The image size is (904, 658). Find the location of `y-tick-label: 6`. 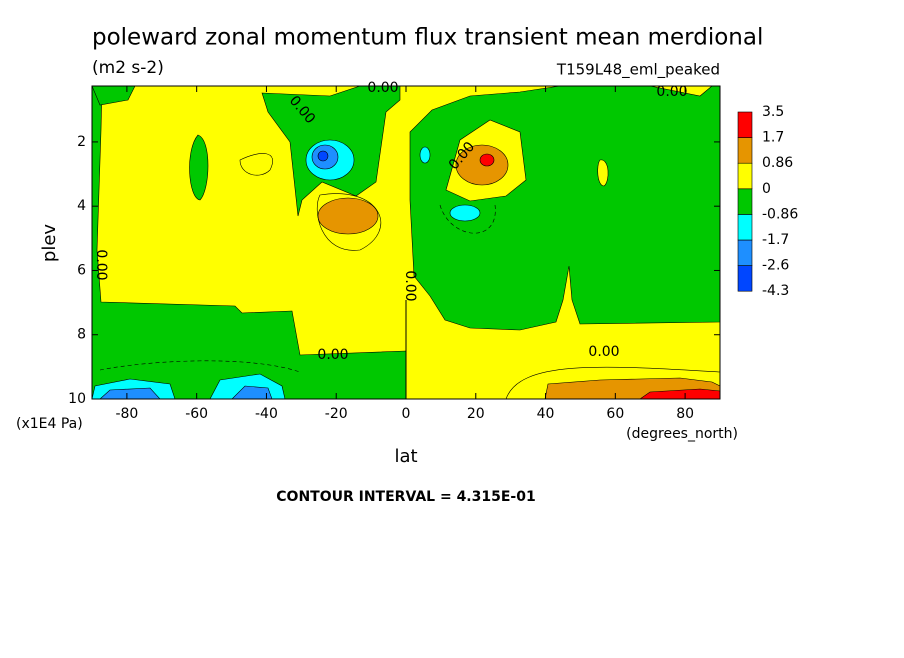

y-tick-label: 6 is located at coordinates (81, 270).